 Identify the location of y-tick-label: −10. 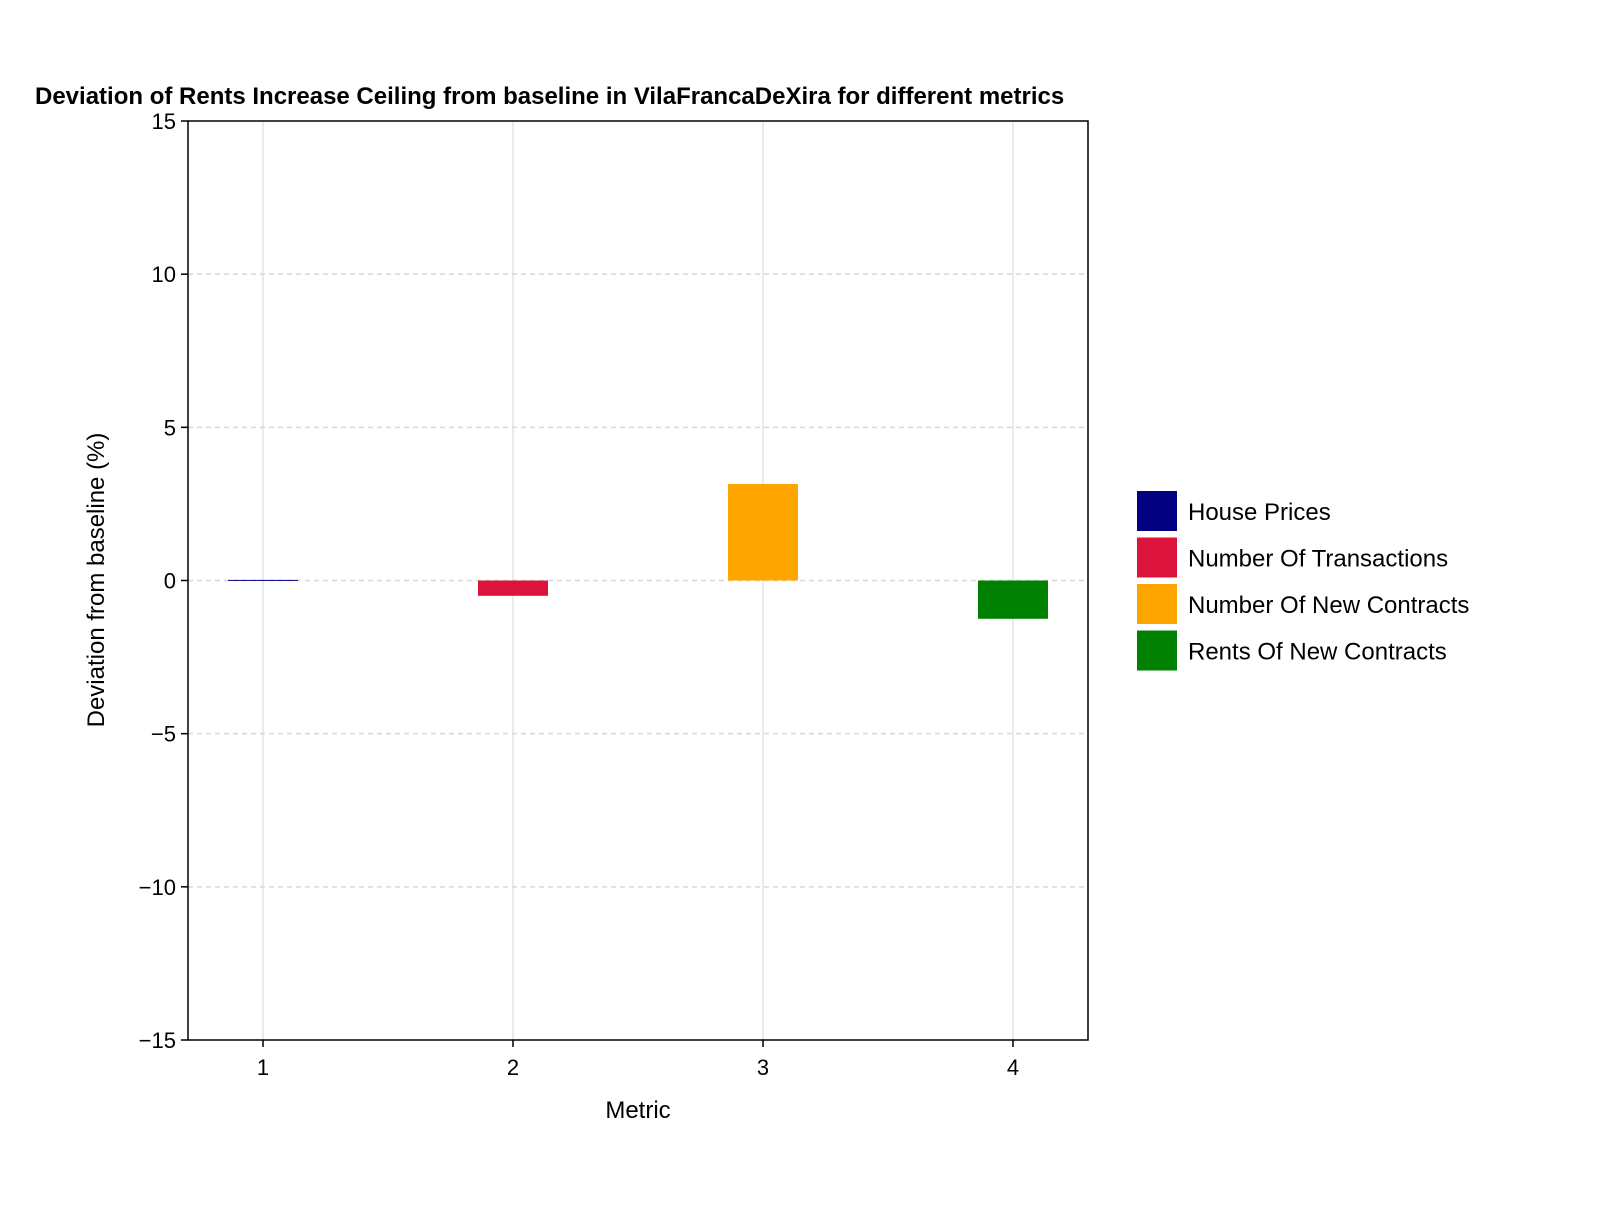
(157, 887).